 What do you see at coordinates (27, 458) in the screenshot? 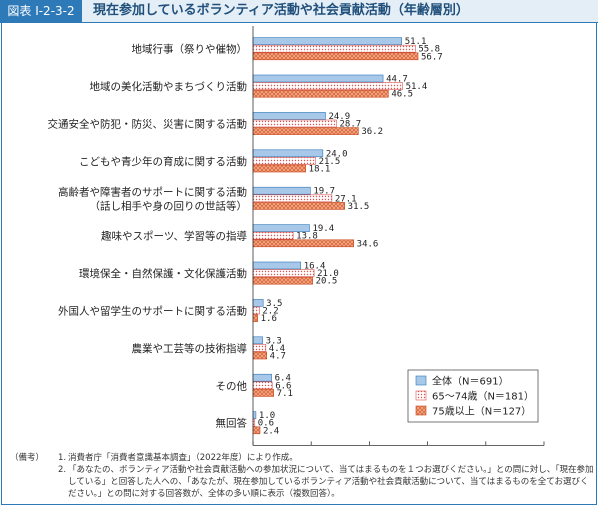
I see `notes-label: （備考）` at bounding box center [27, 458].